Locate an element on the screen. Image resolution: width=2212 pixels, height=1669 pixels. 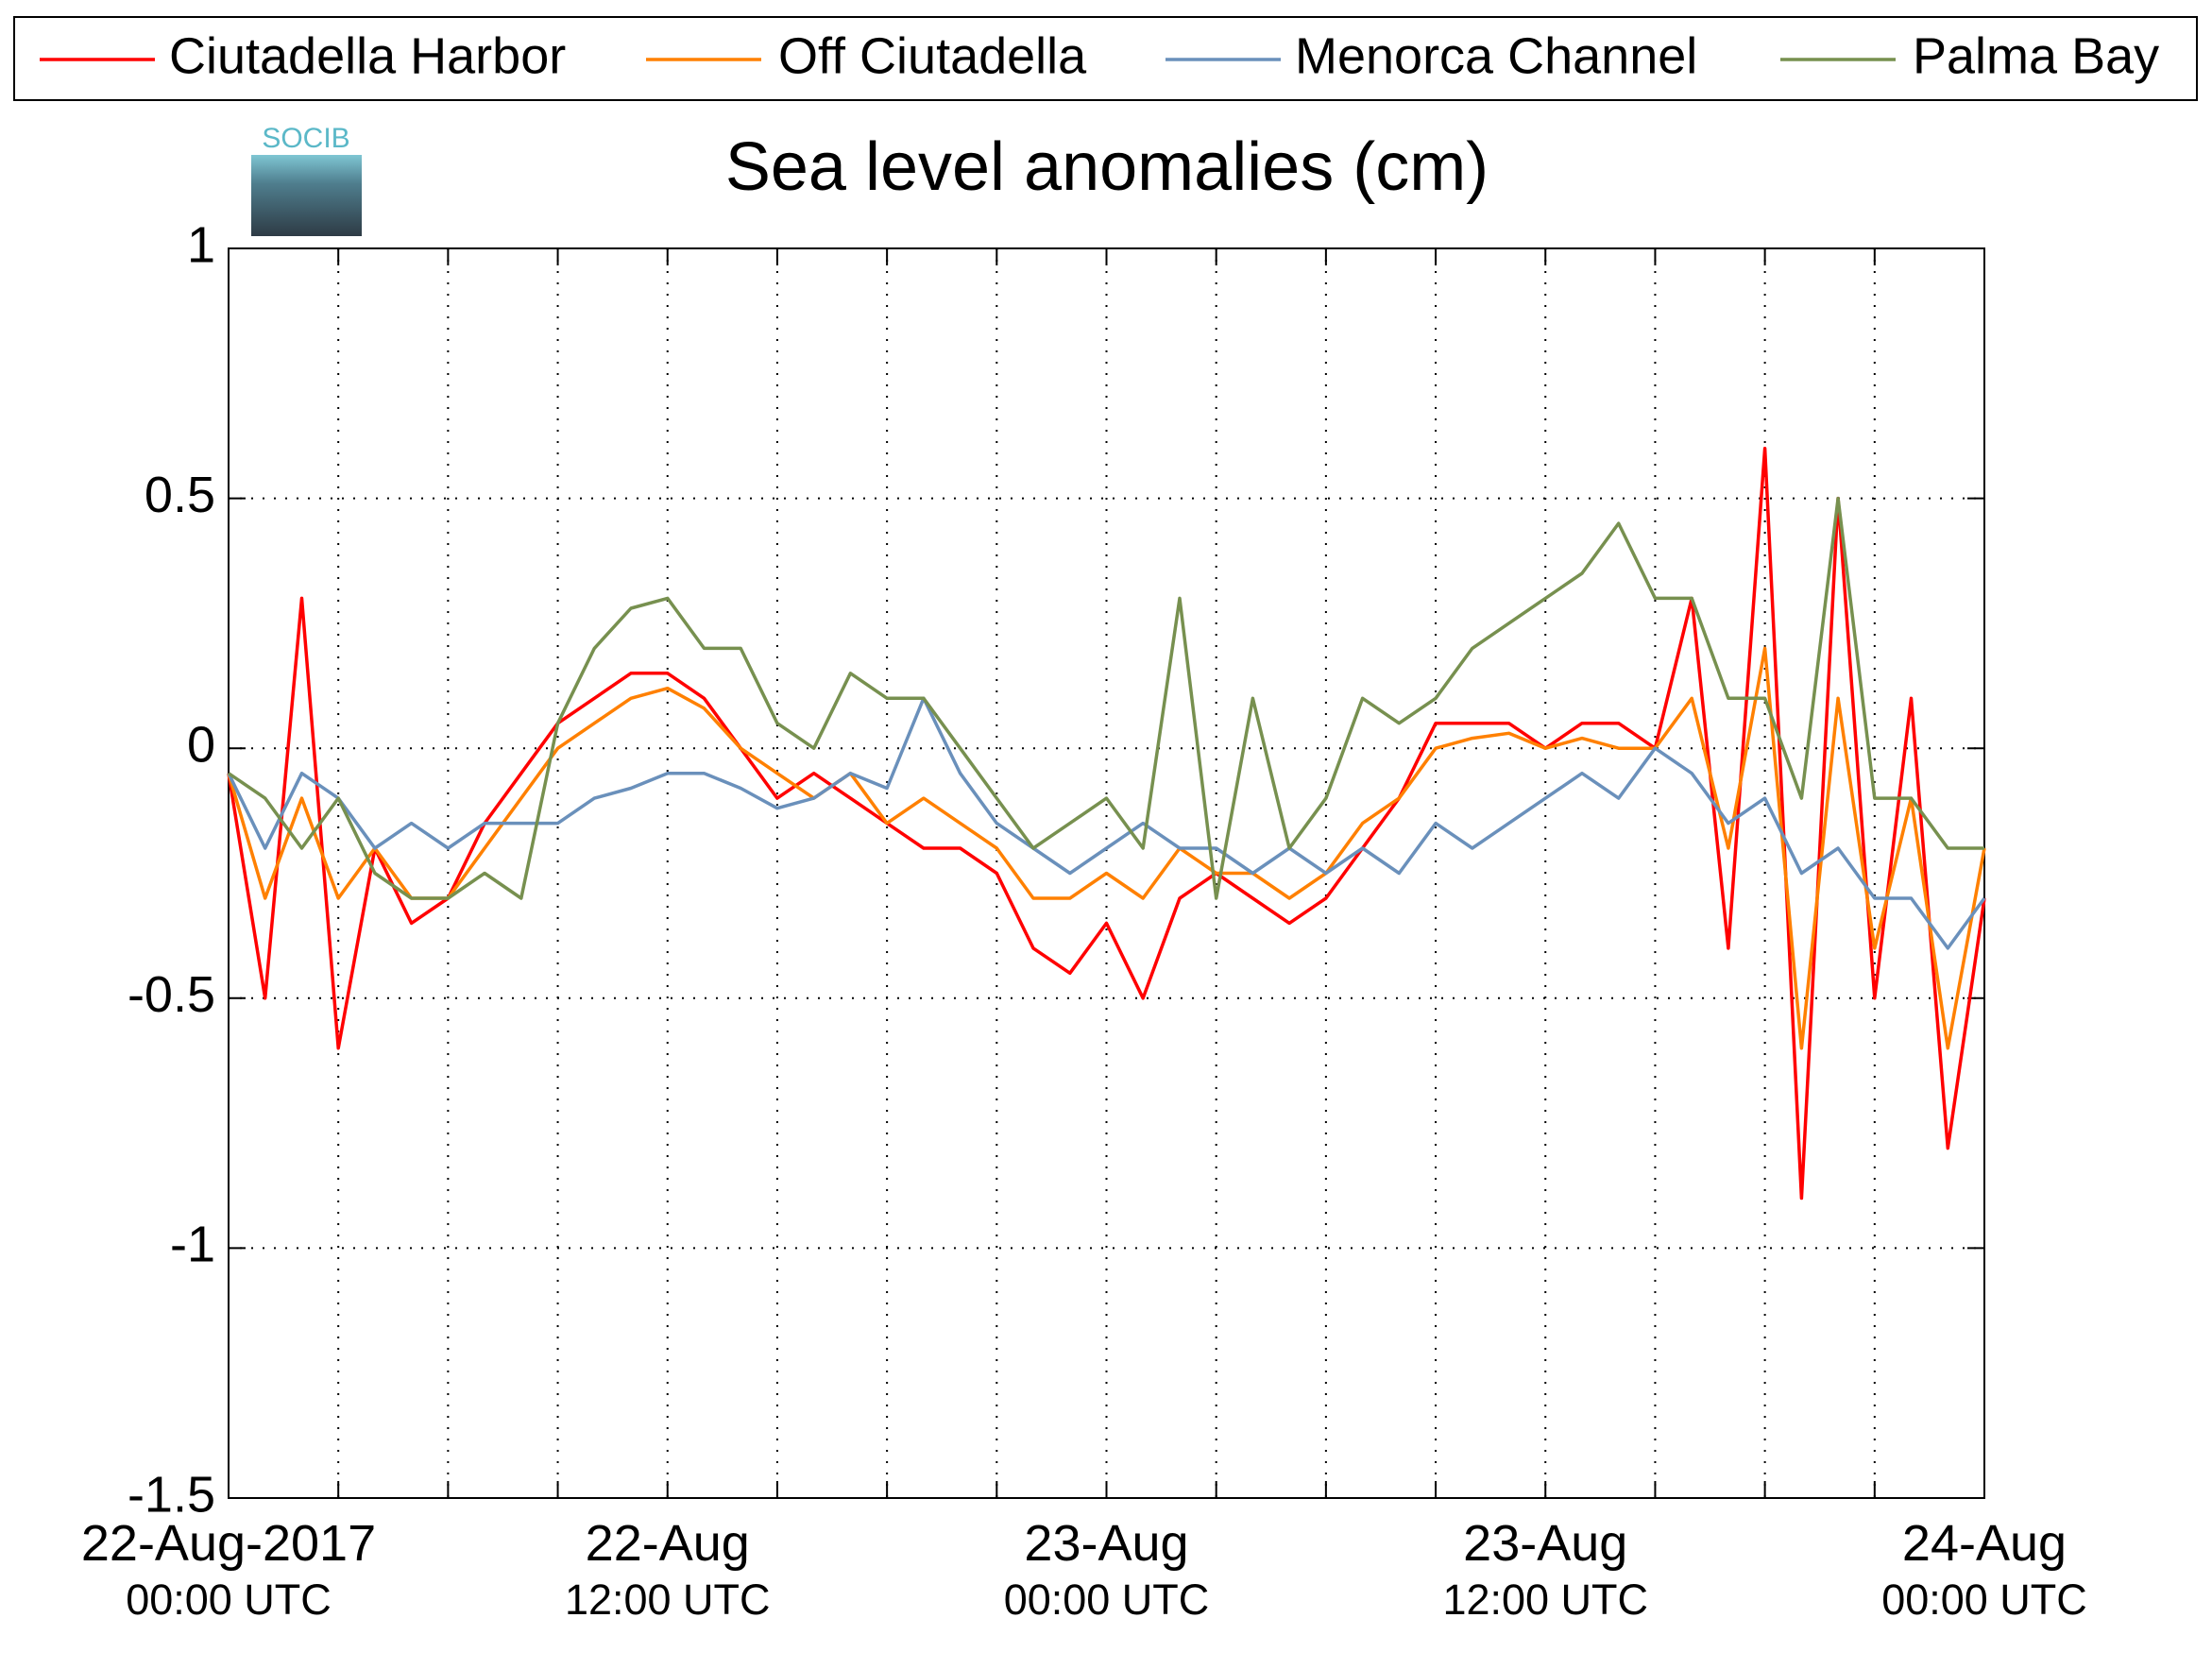
legend-label: Palma Bay is located at coordinates (2036, 56).